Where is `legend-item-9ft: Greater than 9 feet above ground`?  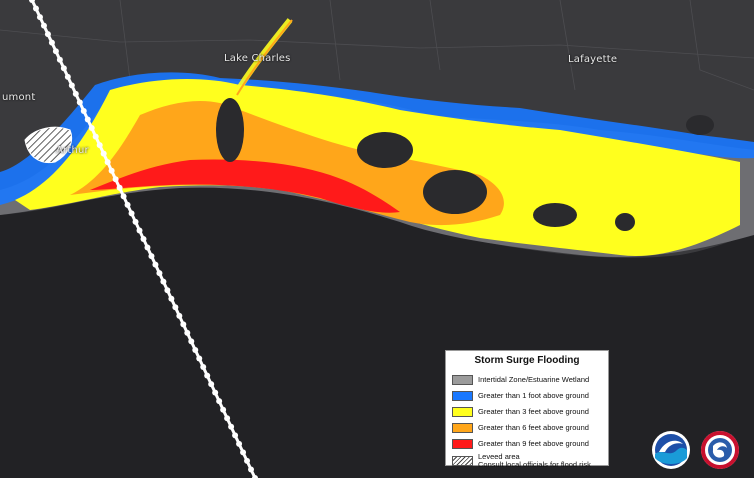
legend-item-9ft: Greater than 9 feet above ground is located at coordinates (527, 443).